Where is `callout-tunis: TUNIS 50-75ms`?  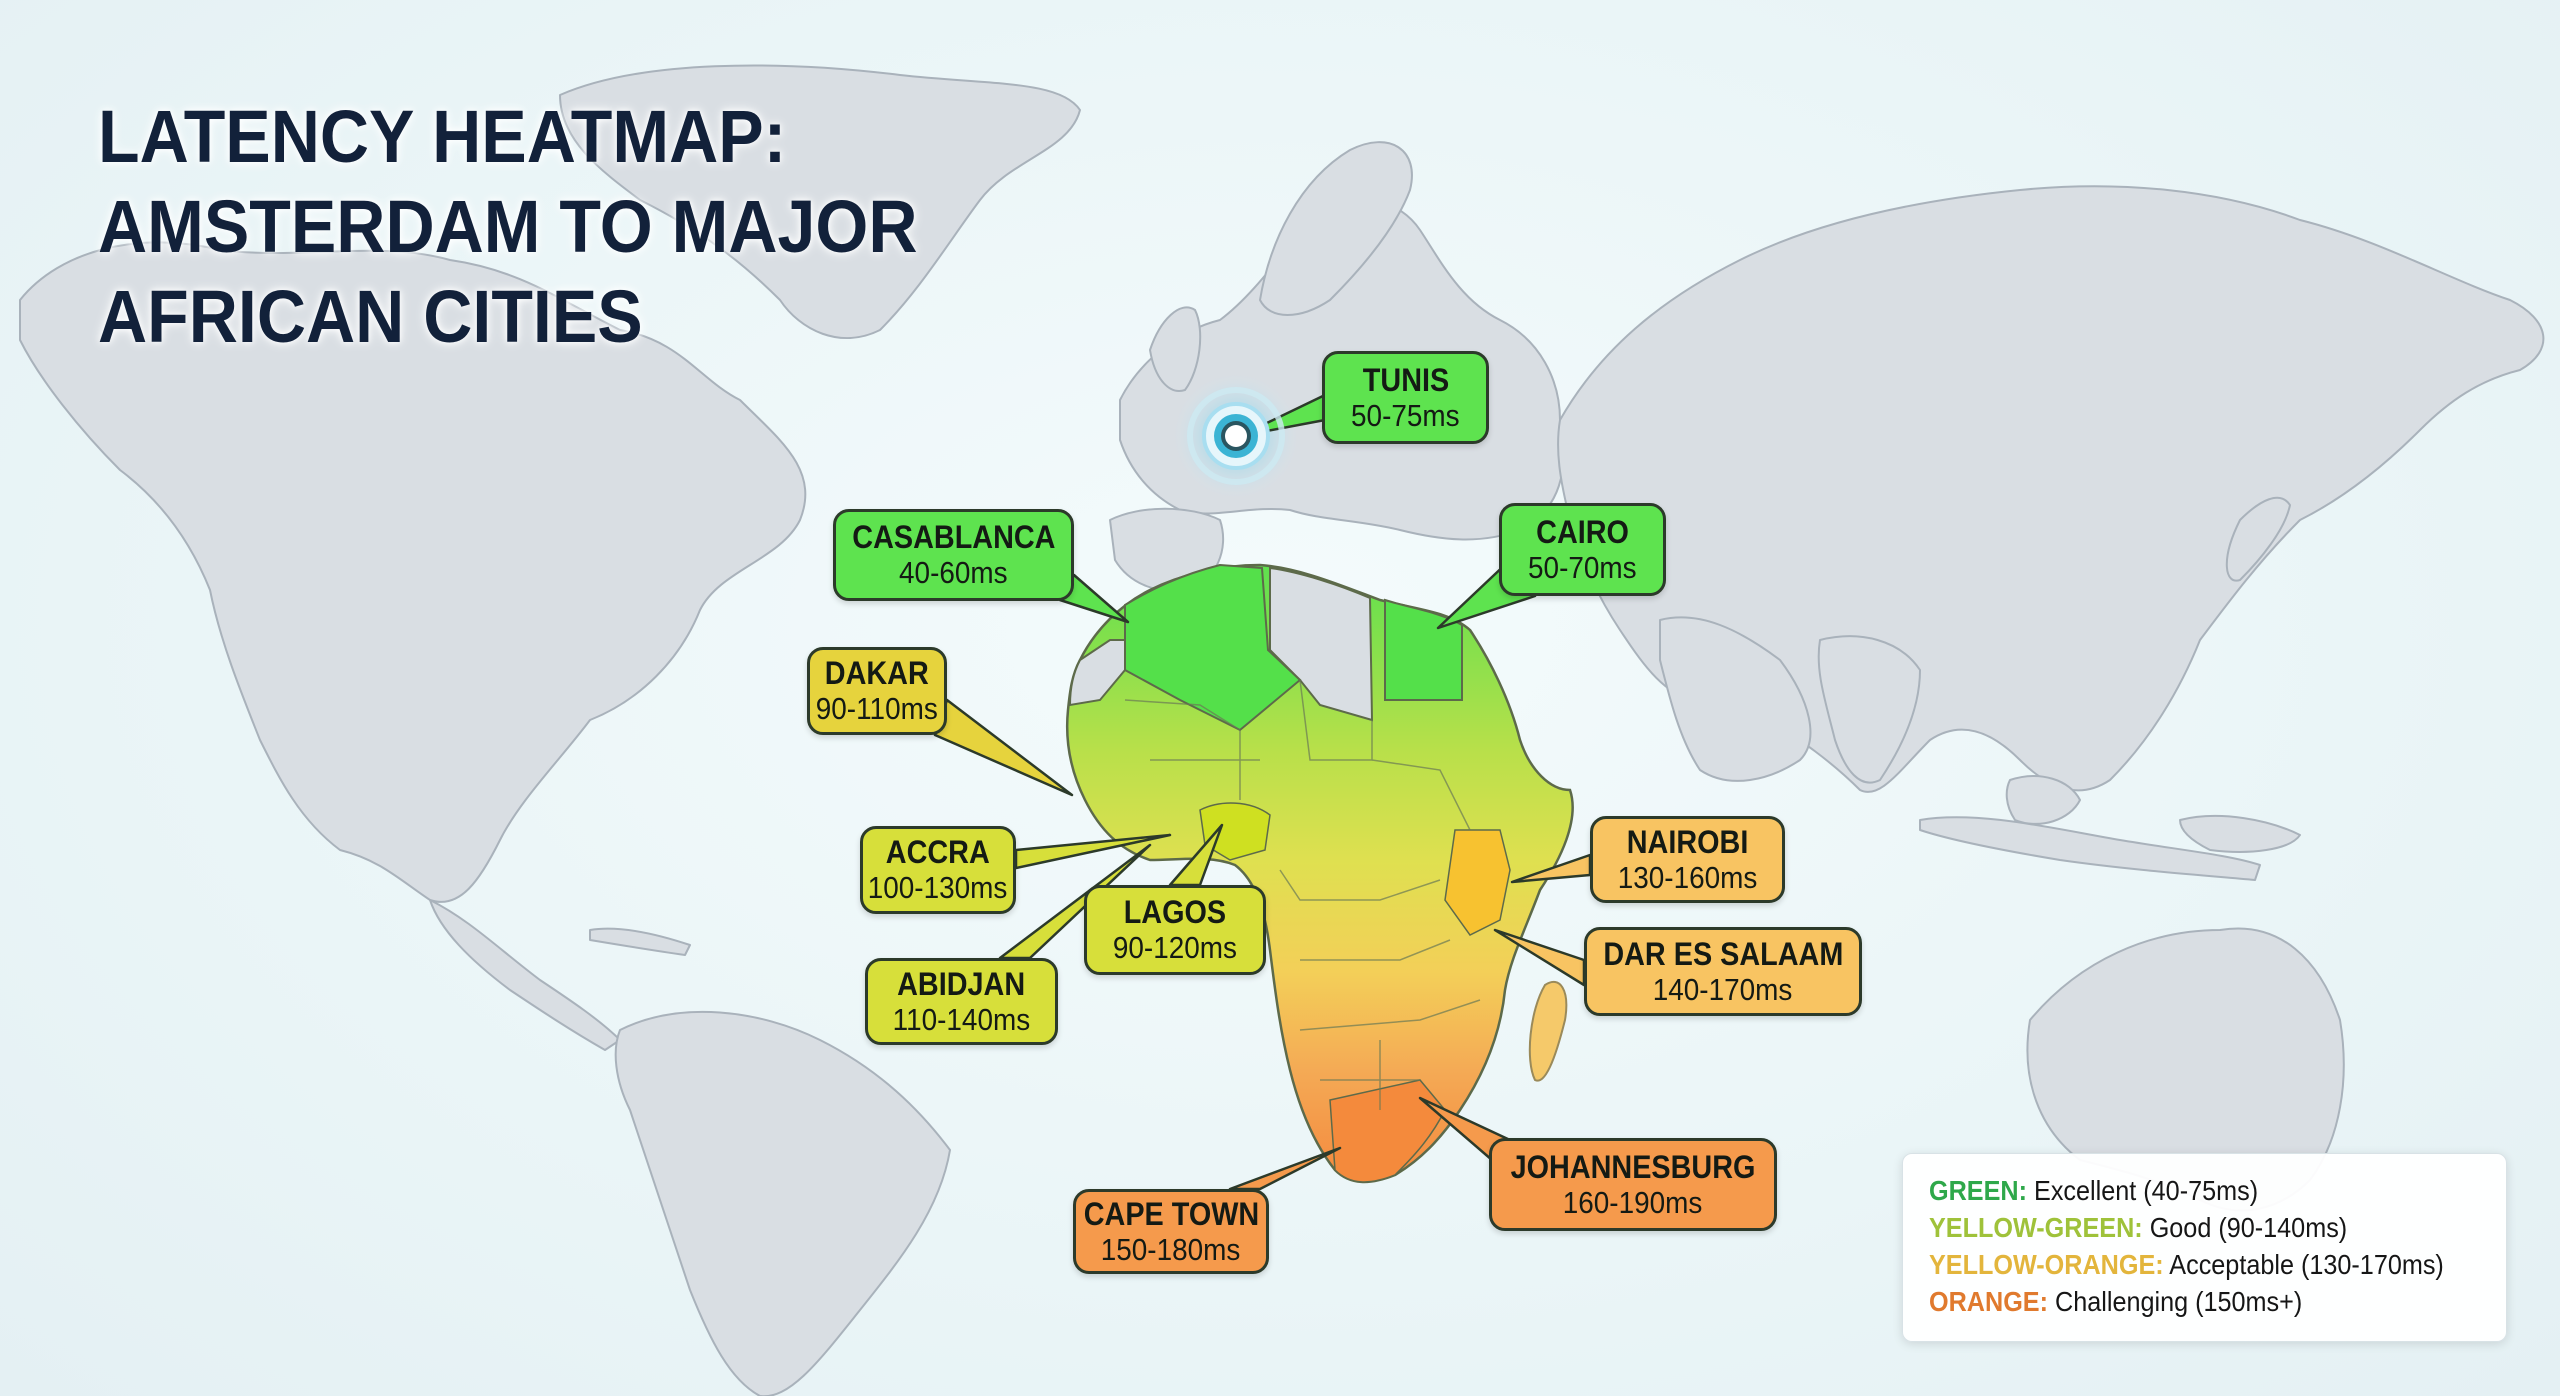
callout-tunis: TUNIS 50-75ms is located at coordinates (1405, 397).